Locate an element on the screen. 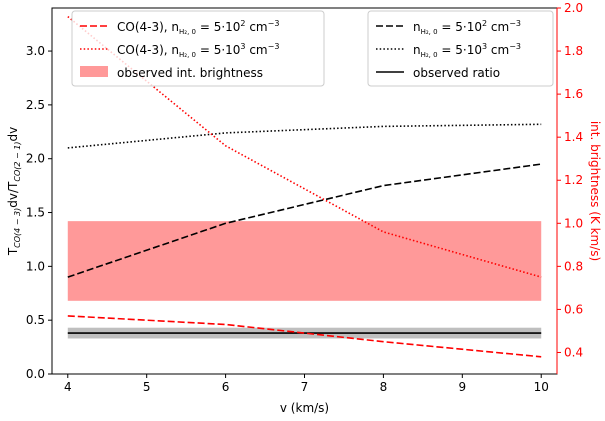 Image resolution: width=605 pixels, height=421 pixels. x-tick-label: 7 is located at coordinates (305, 387).